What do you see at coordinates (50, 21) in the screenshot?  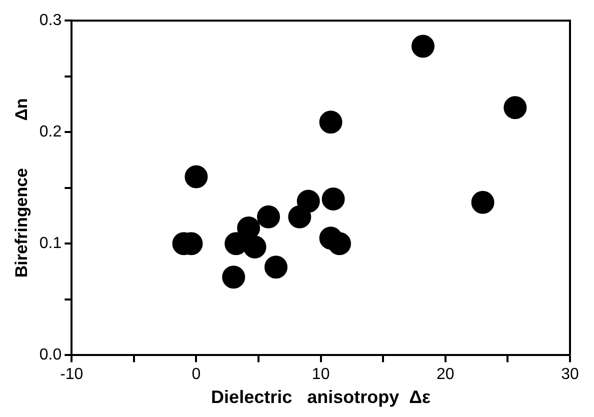 I see `y-tick-label: 0.3` at bounding box center [50, 21].